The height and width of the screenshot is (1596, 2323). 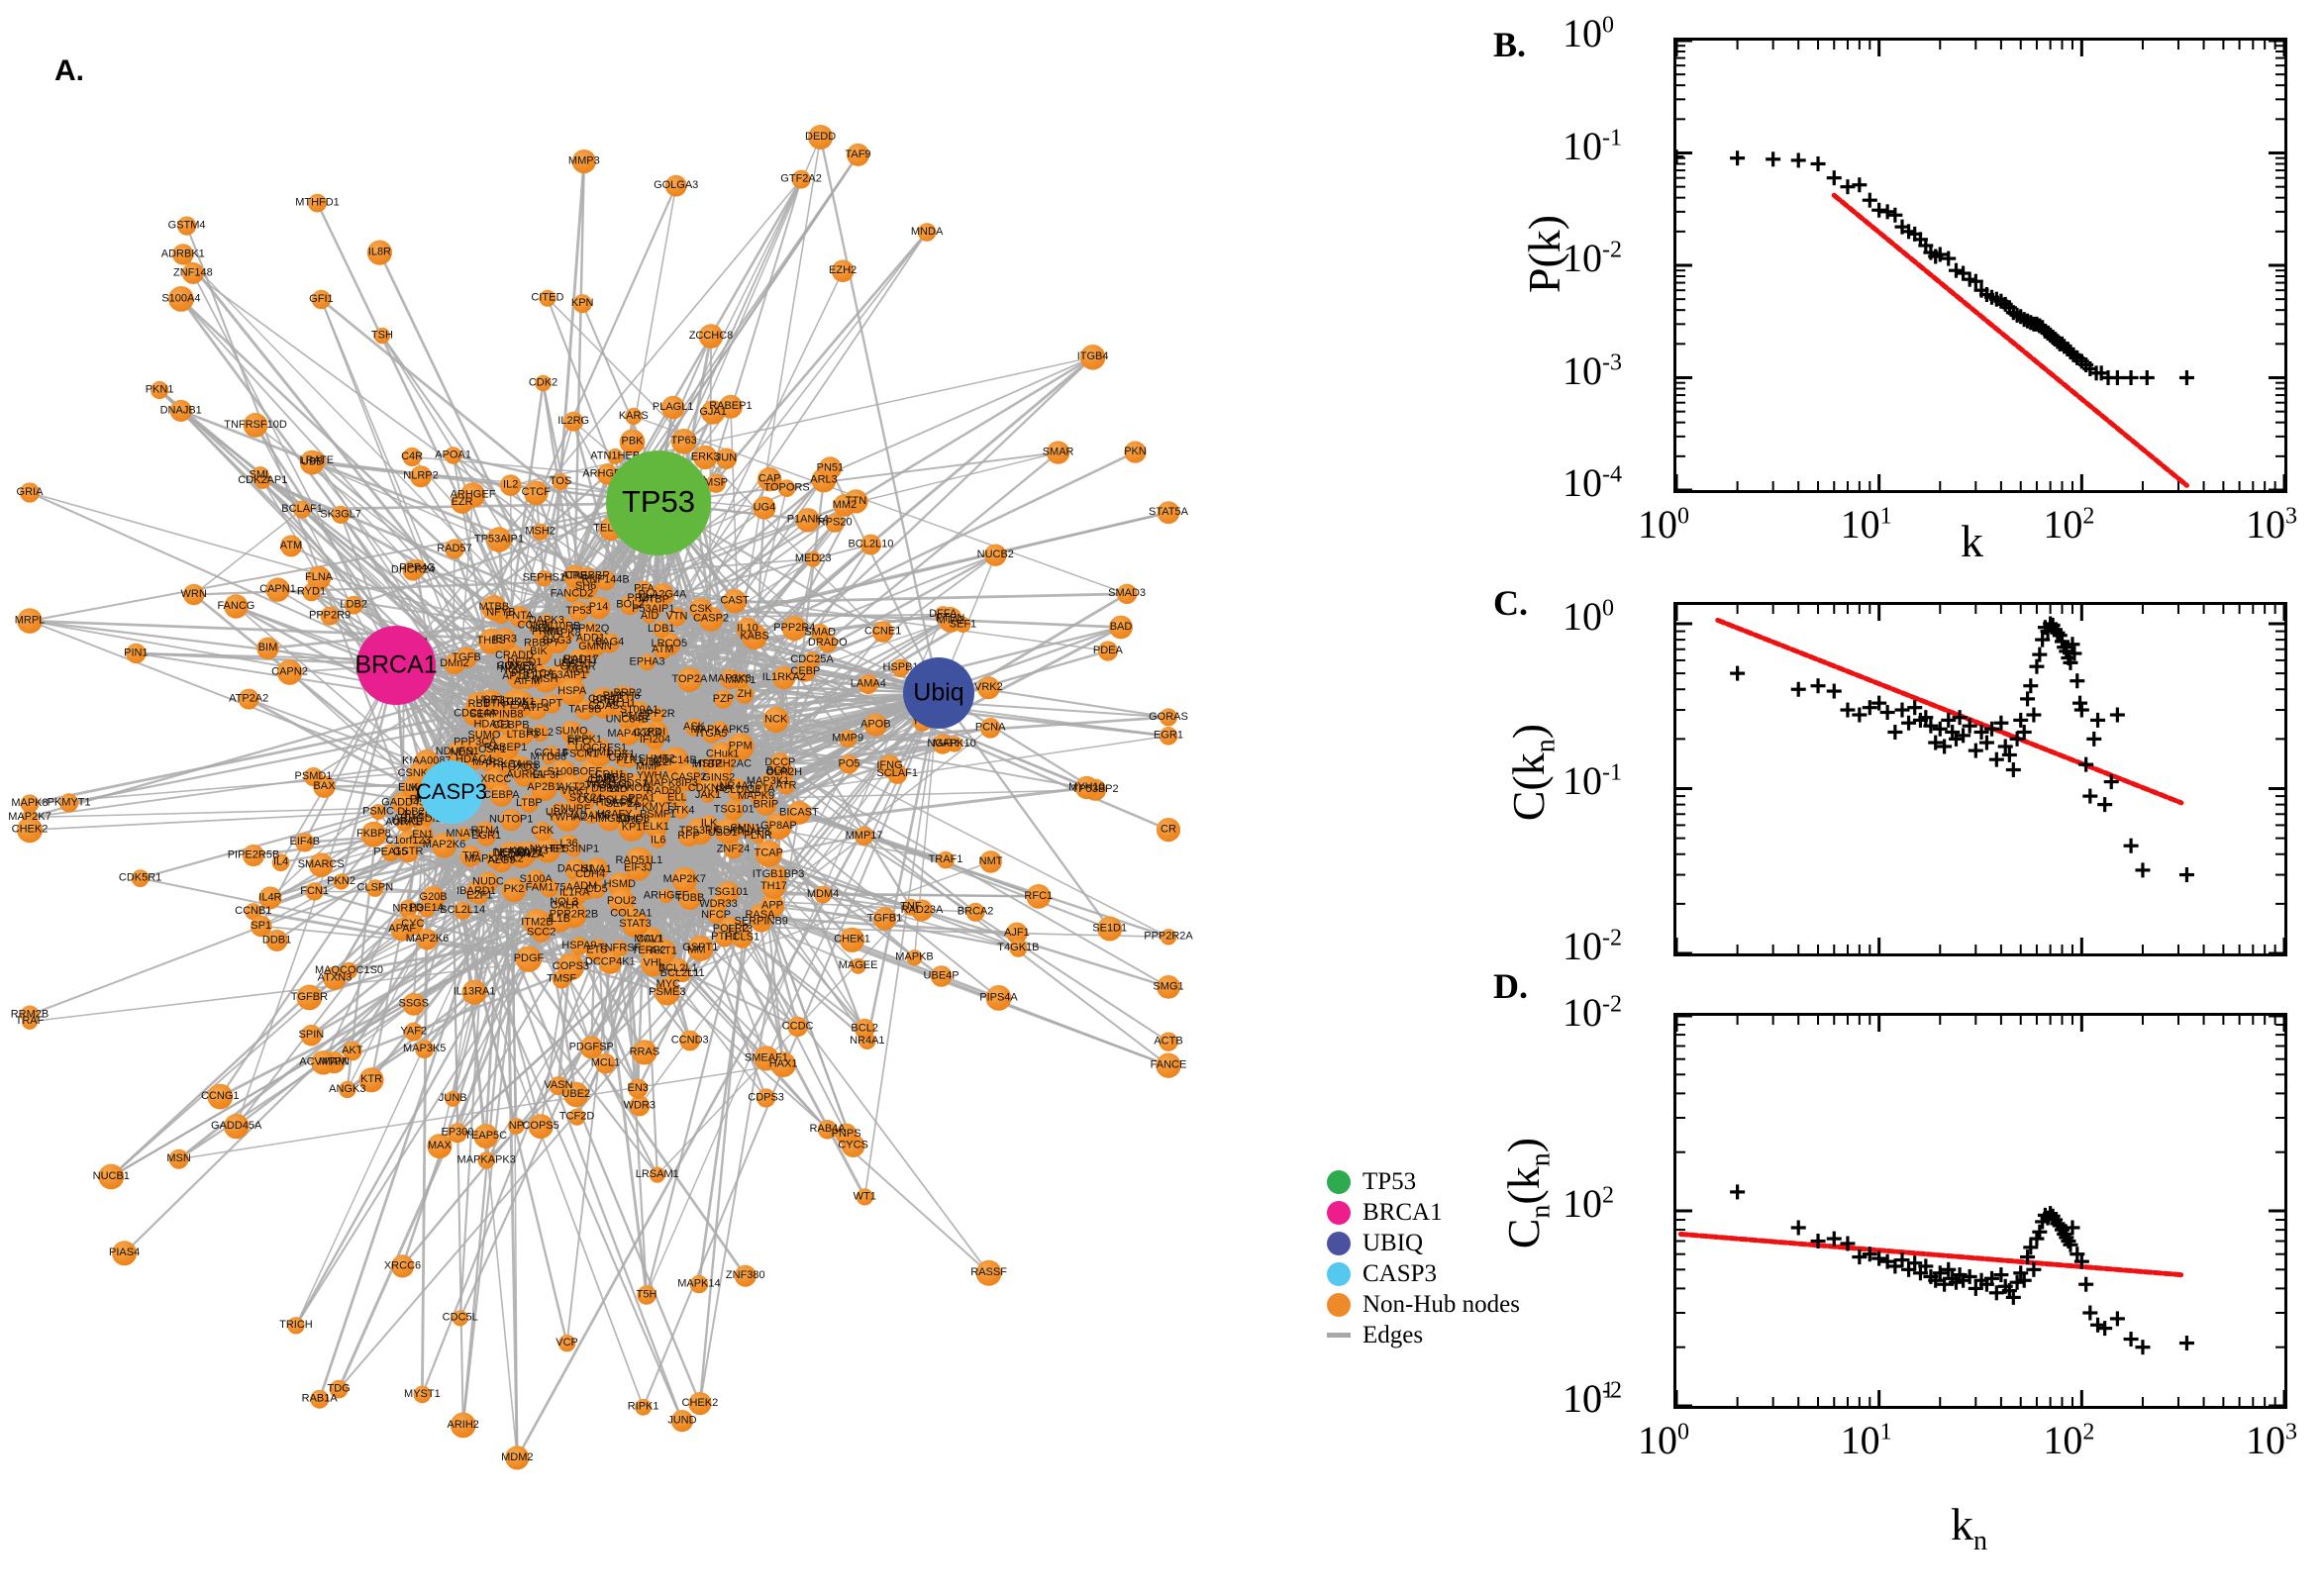 What do you see at coordinates (1441, 1212) in the screenshot?
I see `legend-item-brca1: BRCA1` at bounding box center [1441, 1212].